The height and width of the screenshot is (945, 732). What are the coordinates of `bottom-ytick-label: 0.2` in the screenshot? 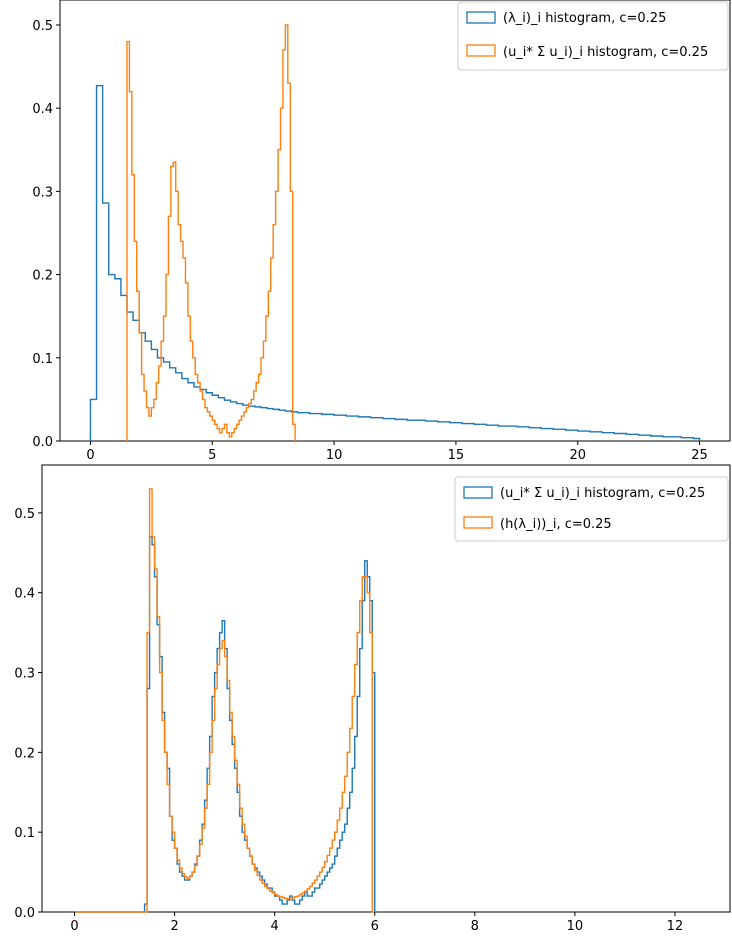 It's located at (24, 753).